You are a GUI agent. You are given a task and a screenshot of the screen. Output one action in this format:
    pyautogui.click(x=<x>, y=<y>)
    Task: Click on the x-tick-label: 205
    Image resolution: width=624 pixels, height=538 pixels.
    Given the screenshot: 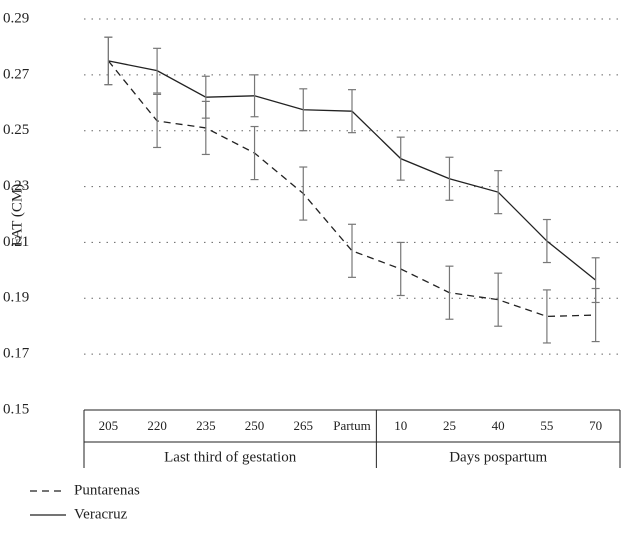 What is the action you would take?
    pyautogui.click(x=109, y=425)
    